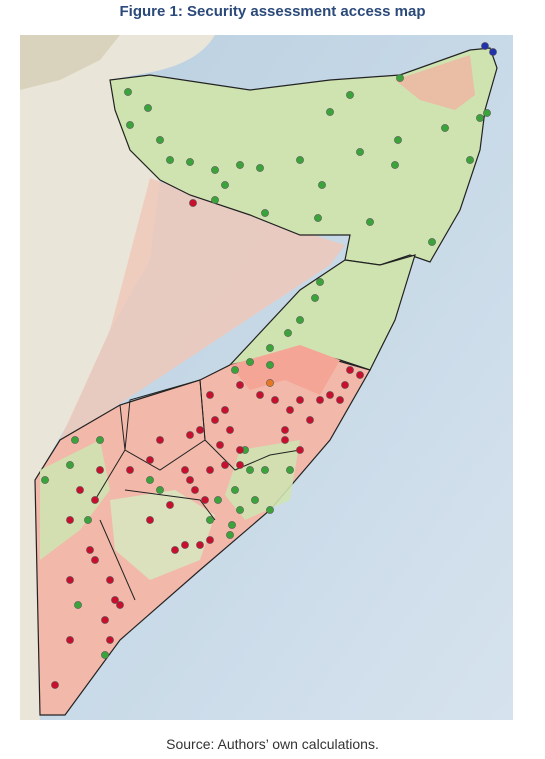 The height and width of the screenshot is (759, 545). Describe the element at coordinates (70, 62) in the screenshot. I see `land-djibouti` at that location.